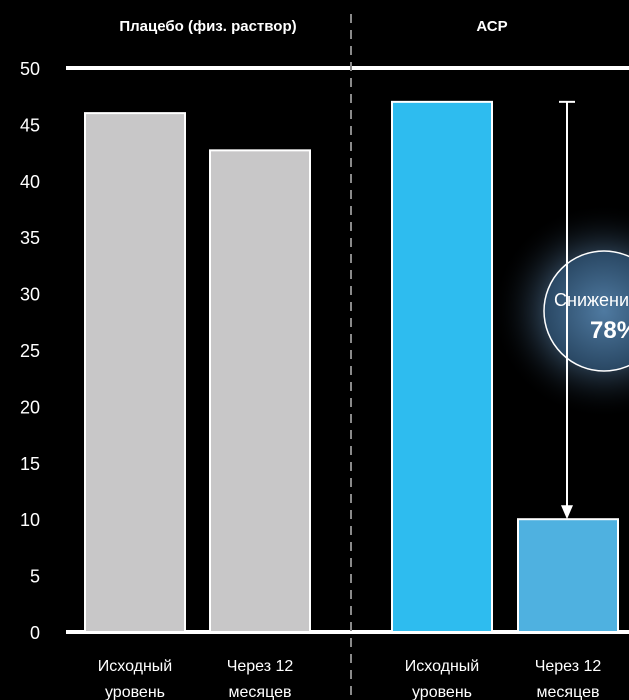 The height and width of the screenshot is (700, 629). I want to click on y-tick-labels: 0 5 10 15 20 25 30 35 40 45 50, so click(30, 351).